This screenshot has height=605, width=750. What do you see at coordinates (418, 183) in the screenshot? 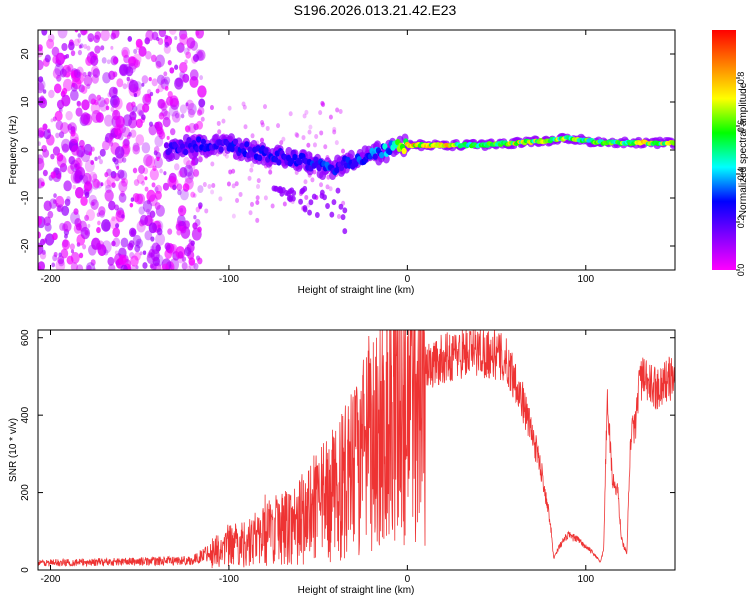
I see `spectrogram-ridge` at bounding box center [418, 183].